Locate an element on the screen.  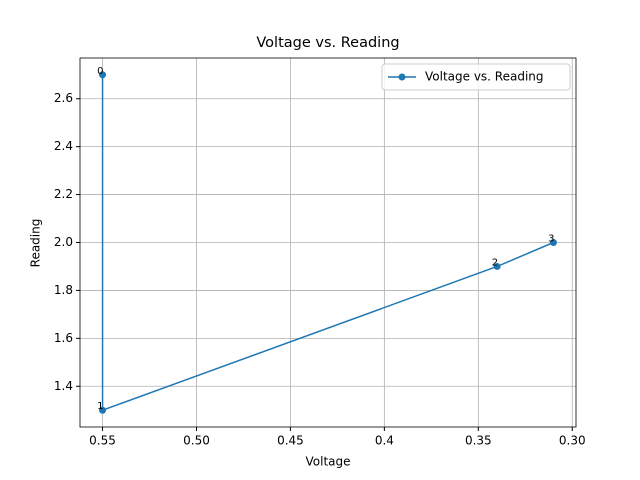
y-tick-label: 1.4 is located at coordinates (63, 386).